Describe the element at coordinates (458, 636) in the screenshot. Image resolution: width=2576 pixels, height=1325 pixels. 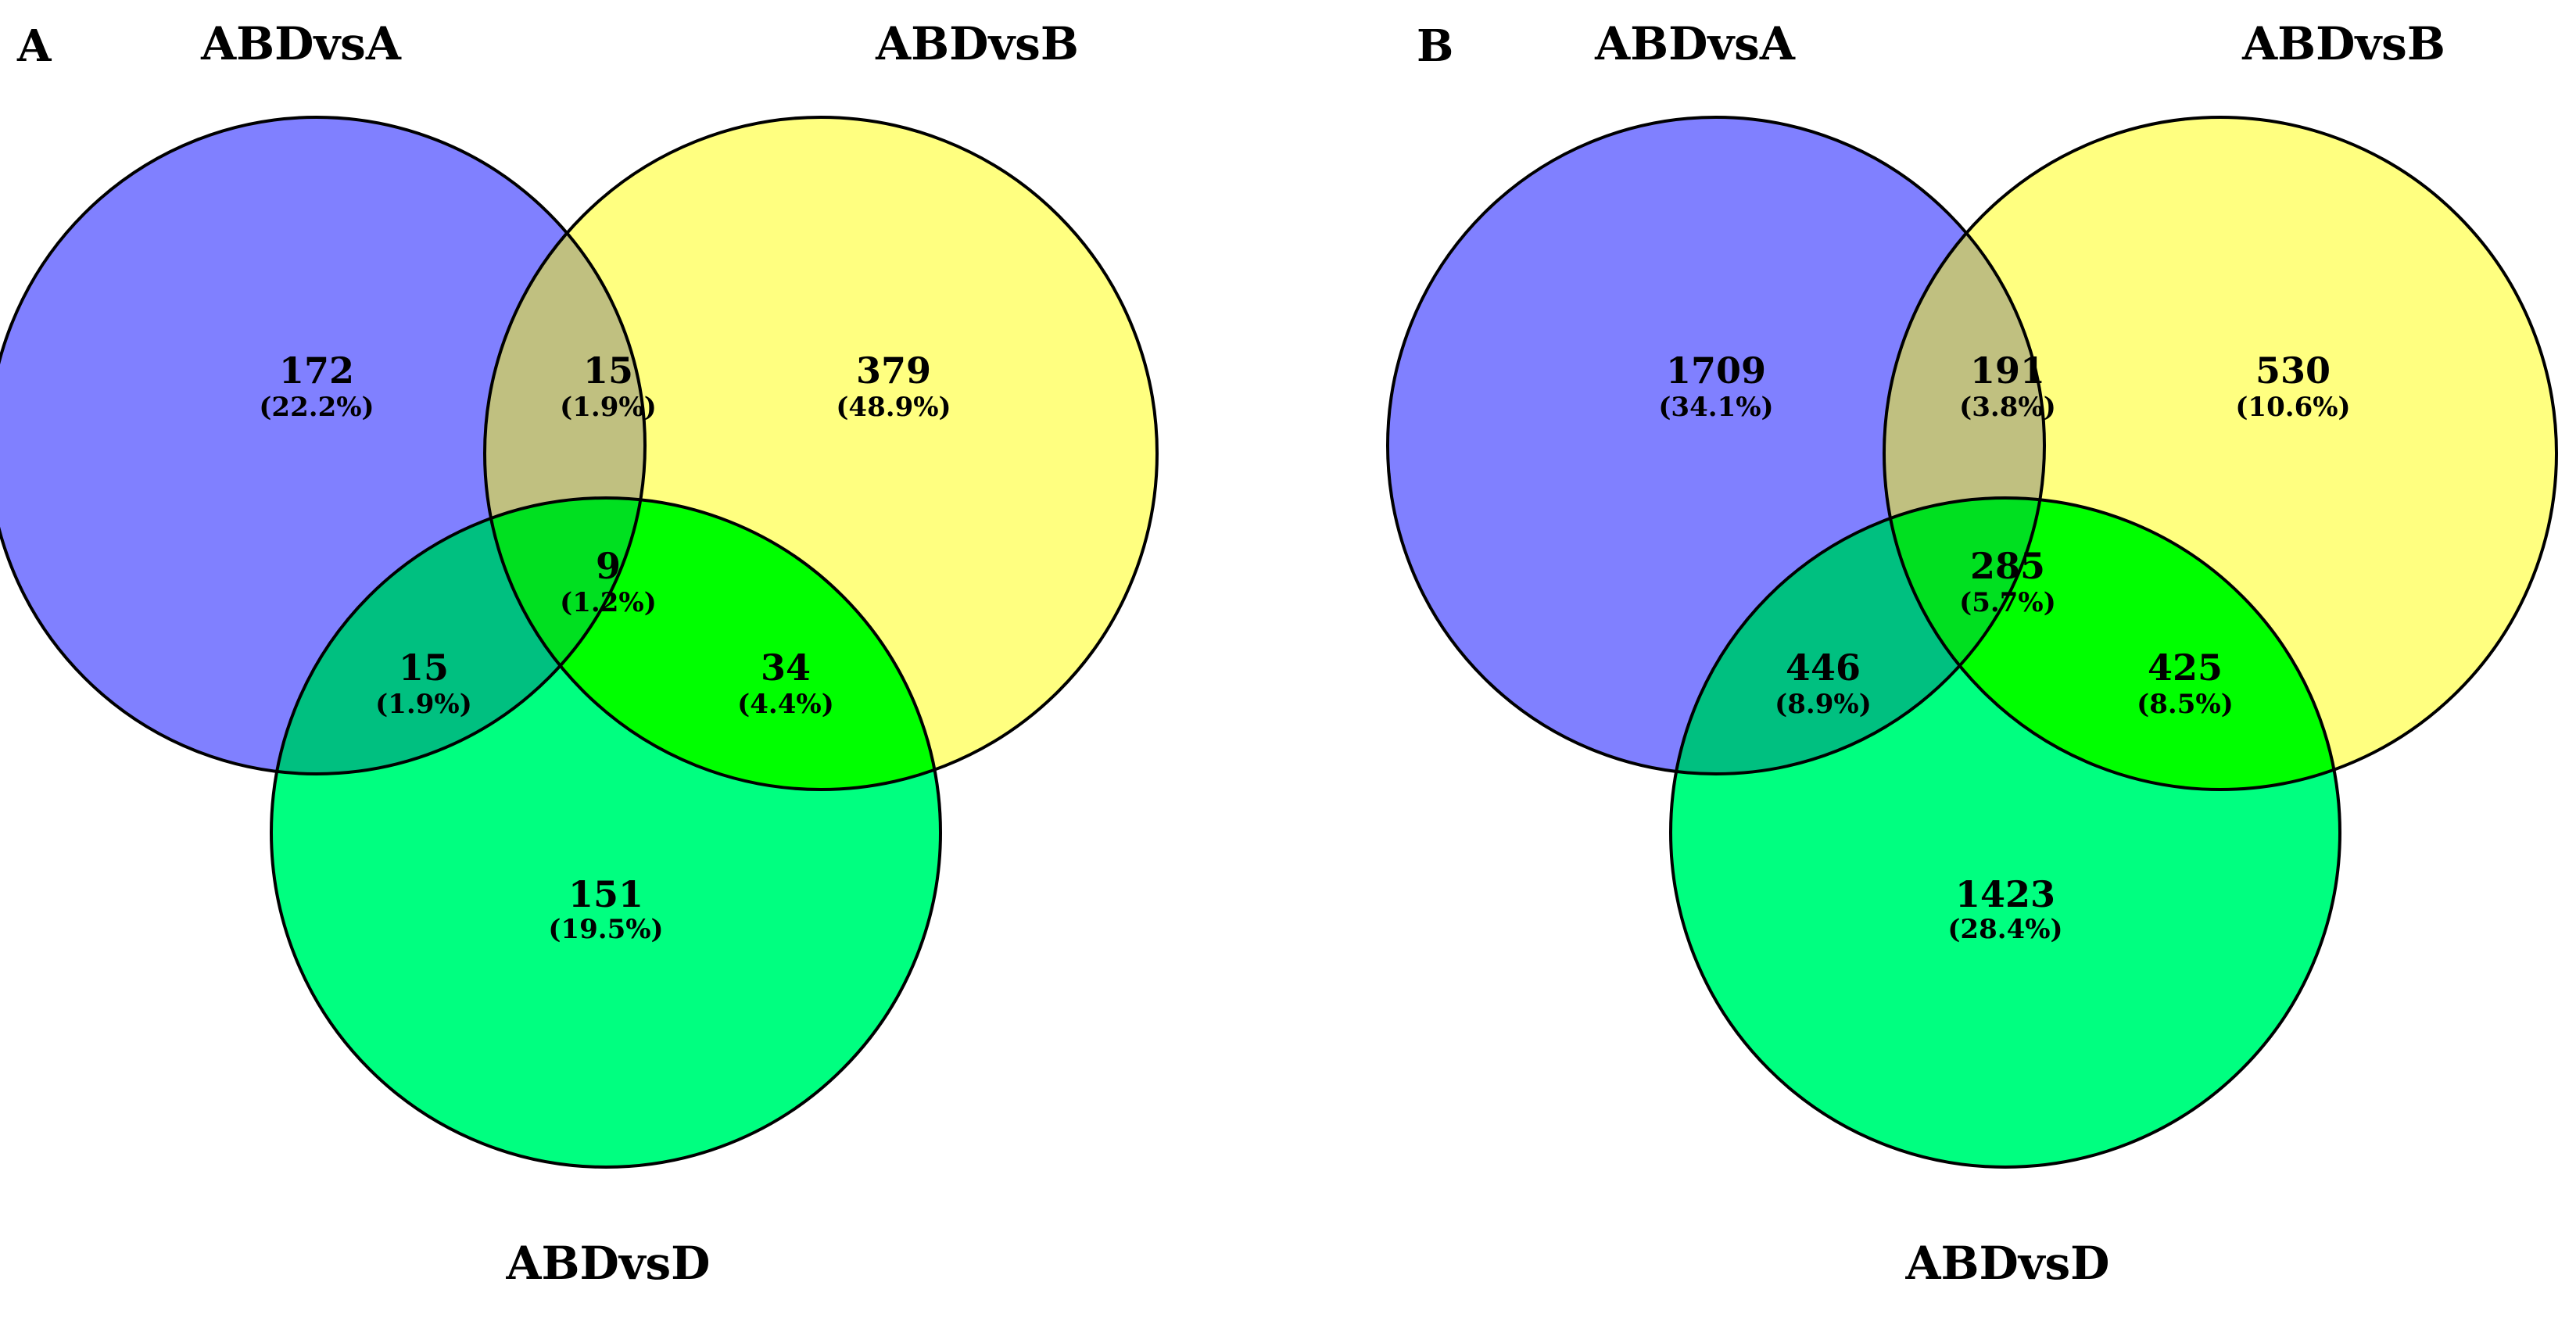
I see `overlap-a-d-a` at that location.